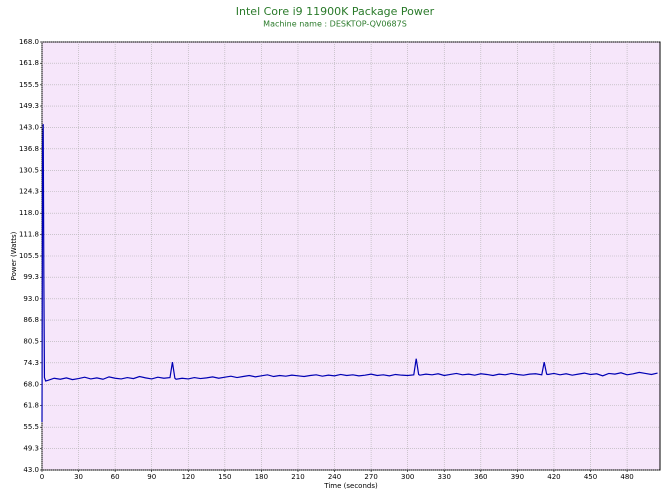 This screenshot has width=670, height=502. What do you see at coordinates (517, 477) in the screenshot?
I see `x-tick-label: 390` at bounding box center [517, 477].